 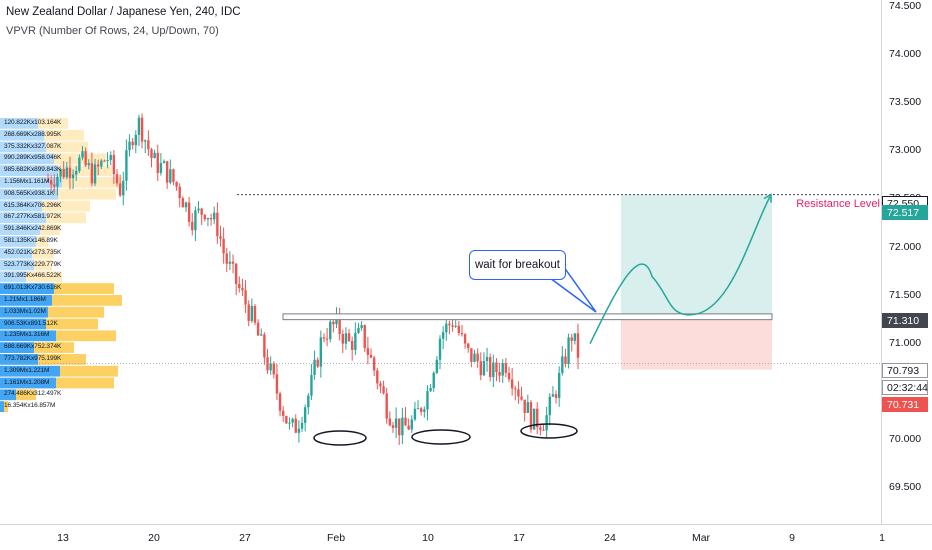 I want to click on price-axis-border, so click(x=881, y=262).